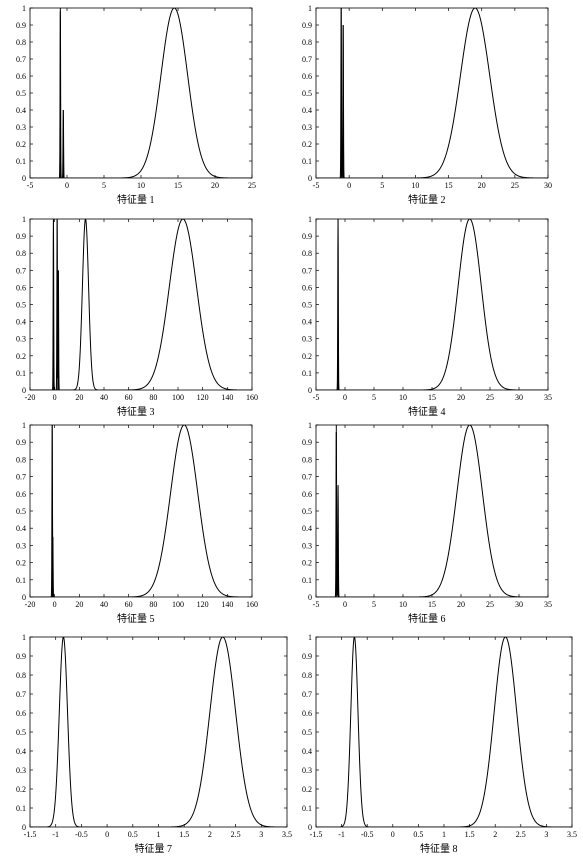 The image size is (583, 857). Describe the element at coordinates (81, 834) in the screenshot. I see `x-tick-label: -0.5` at that location.